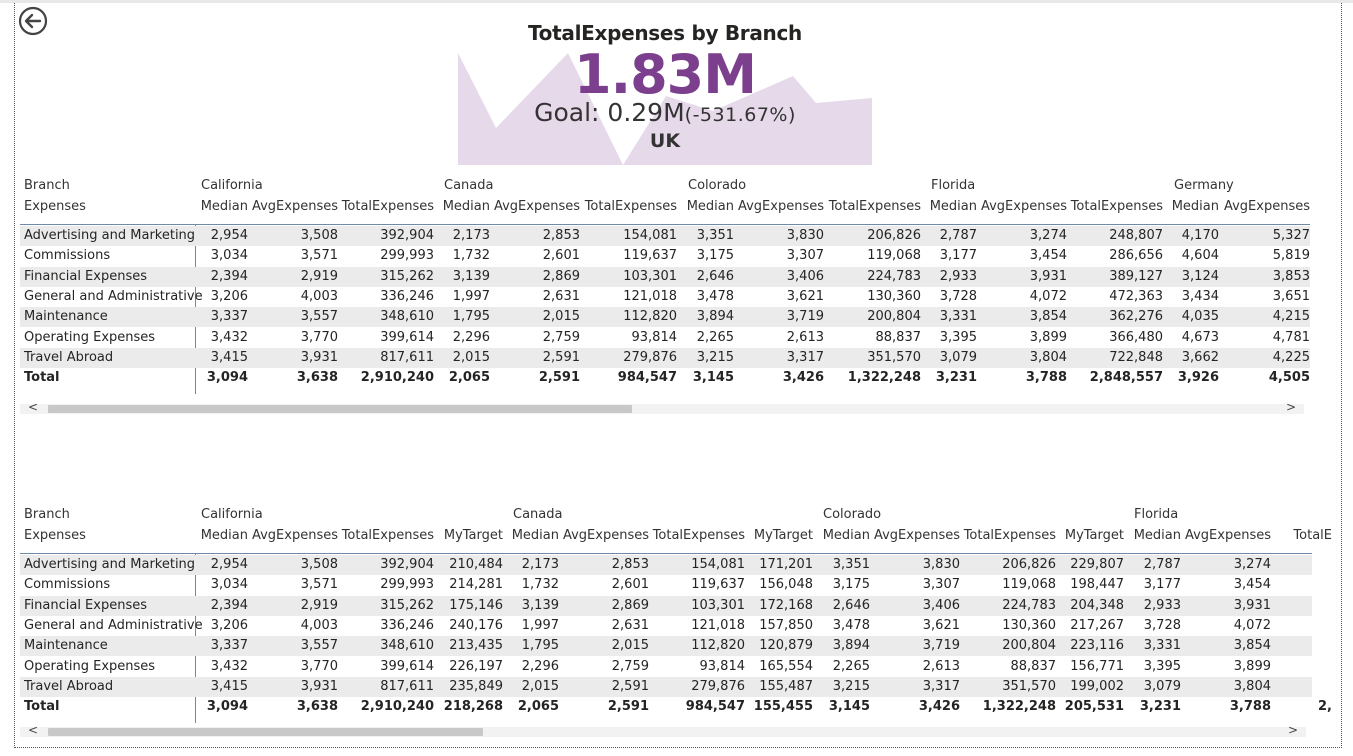 The image size is (1353, 756). I want to click on total-cell: 2,591, so click(628, 707).